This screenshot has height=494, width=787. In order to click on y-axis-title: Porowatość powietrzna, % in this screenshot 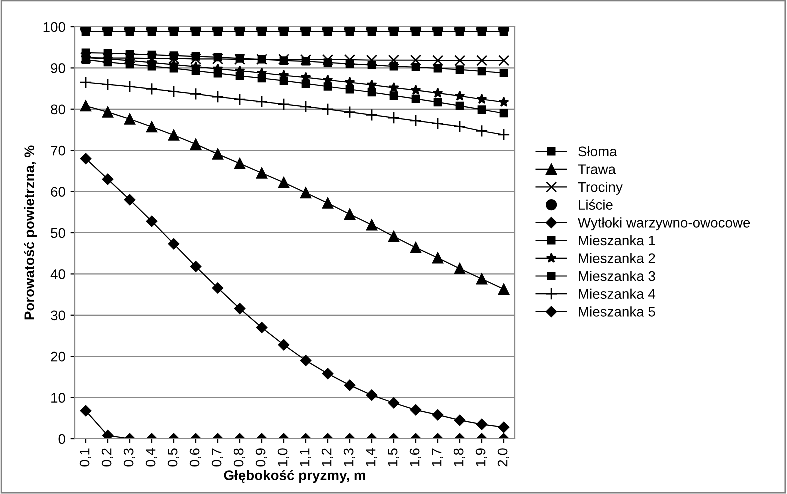, I will do `click(31, 233)`.